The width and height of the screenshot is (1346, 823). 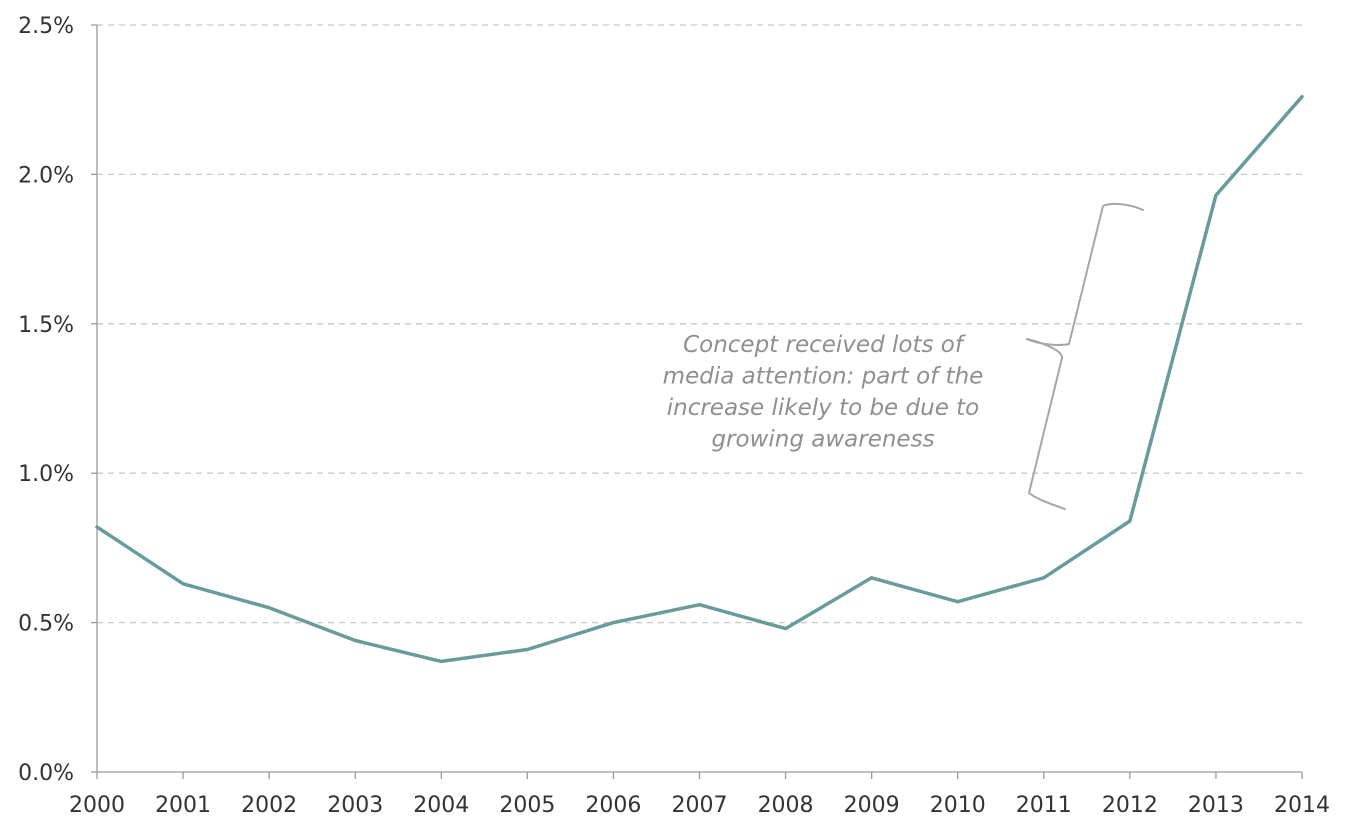 What do you see at coordinates (823, 377) in the screenshot?
I see `annotation-line: media attention: part of the` at bounding box center [823, 377].